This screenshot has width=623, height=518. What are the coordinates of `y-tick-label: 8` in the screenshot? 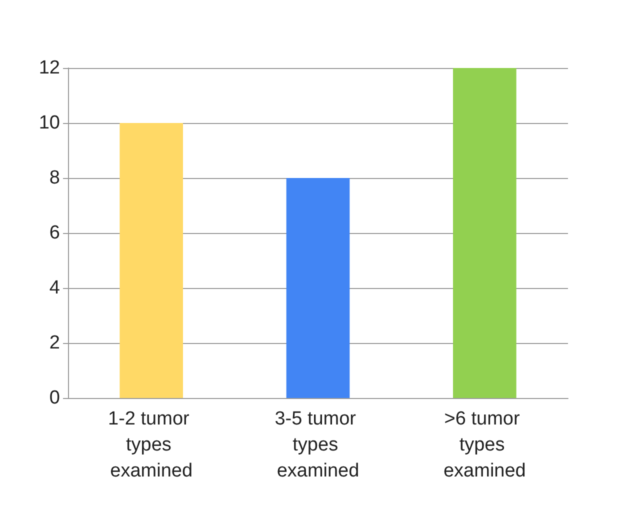 It's located at (54, 178).